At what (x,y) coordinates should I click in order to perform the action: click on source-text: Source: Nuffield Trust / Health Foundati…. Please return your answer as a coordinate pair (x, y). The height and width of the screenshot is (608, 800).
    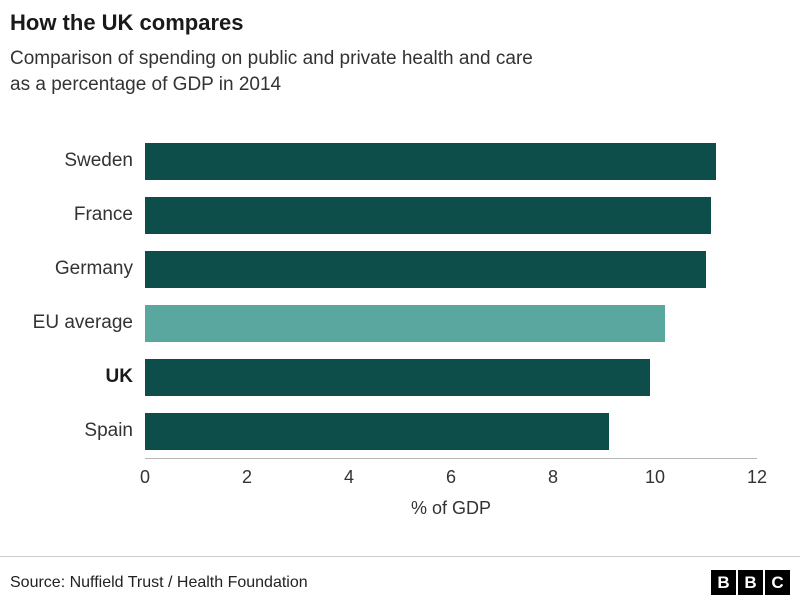
    Looking at the image, I should click on (159, 582).